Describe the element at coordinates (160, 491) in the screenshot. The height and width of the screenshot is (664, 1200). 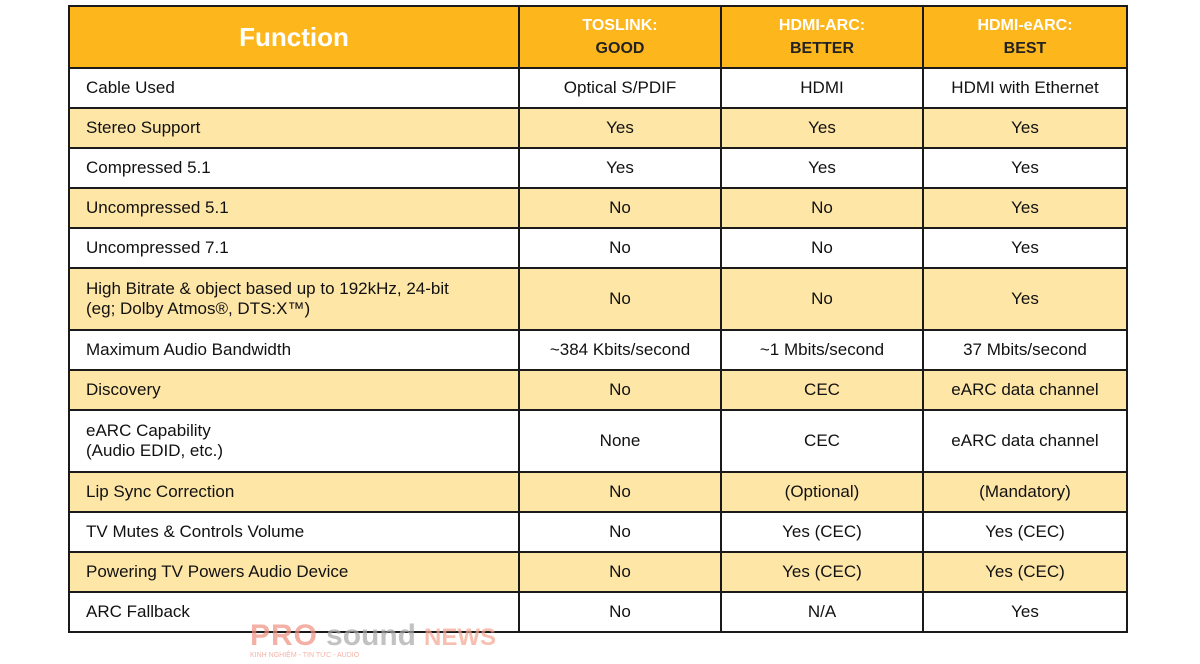
I see `function-label: Lip Sync Correction` at that location.